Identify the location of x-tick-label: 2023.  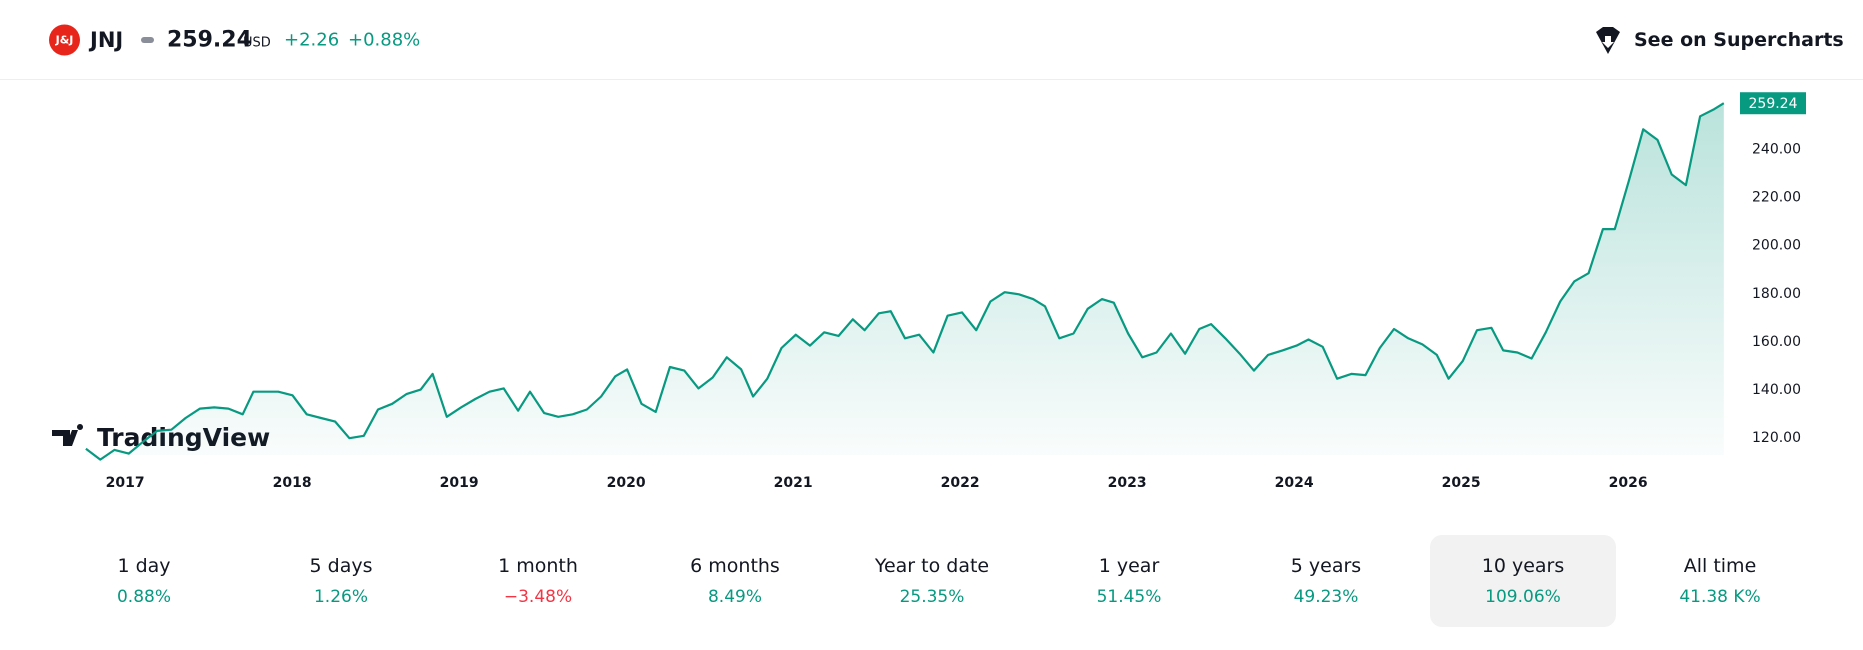
(1127, 483).